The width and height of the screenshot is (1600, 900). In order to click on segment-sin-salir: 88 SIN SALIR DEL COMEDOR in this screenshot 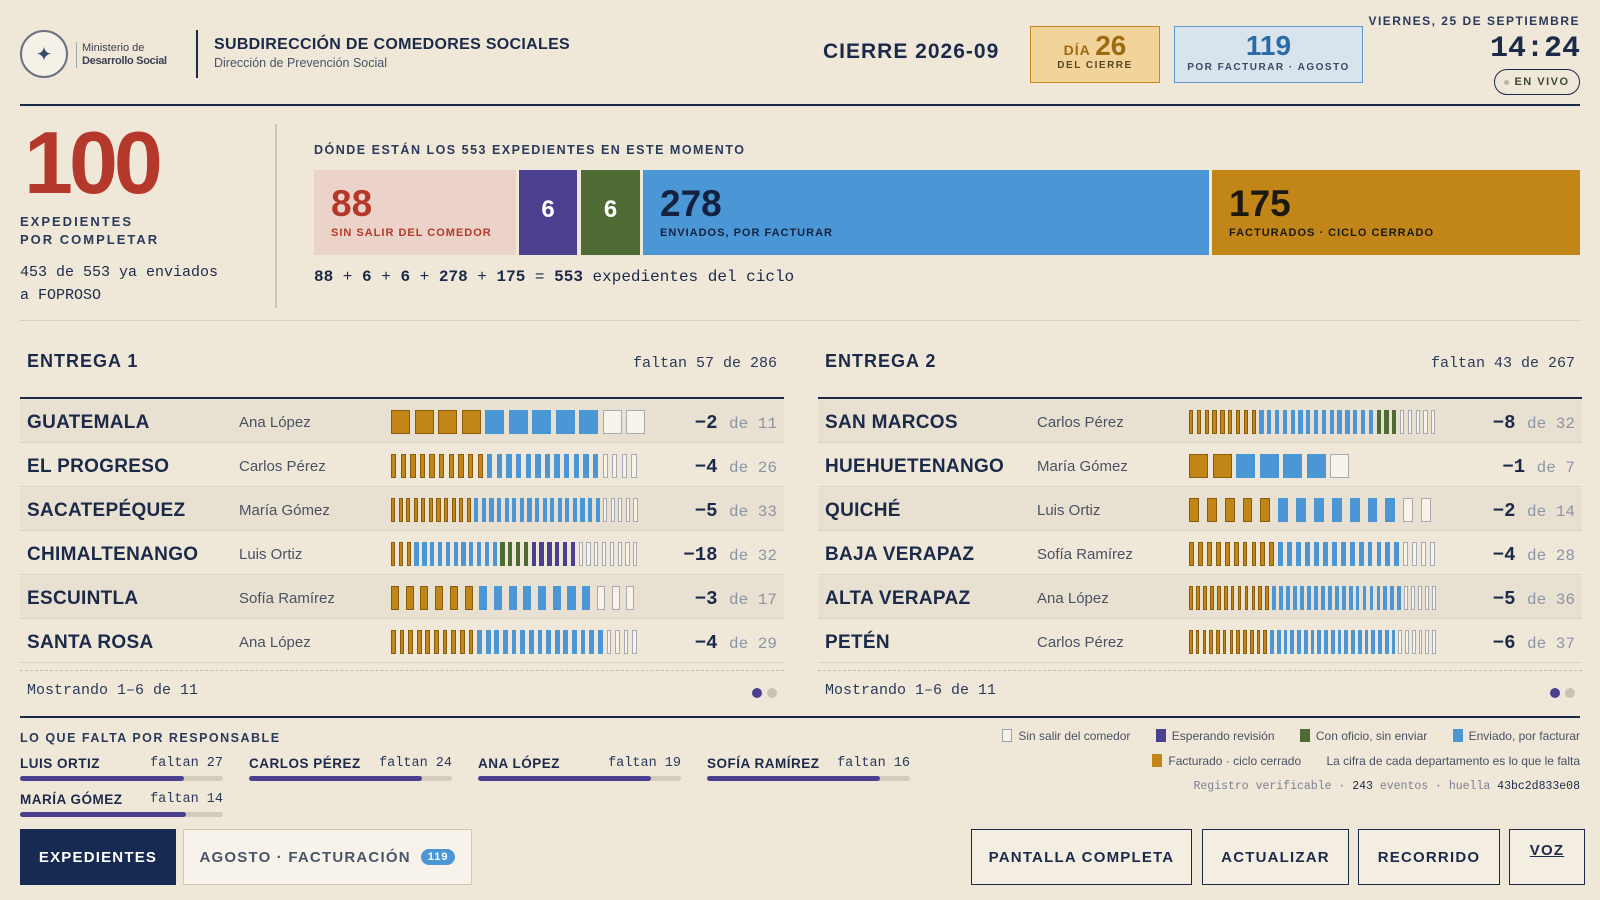, I will do `click(415, 212)`.